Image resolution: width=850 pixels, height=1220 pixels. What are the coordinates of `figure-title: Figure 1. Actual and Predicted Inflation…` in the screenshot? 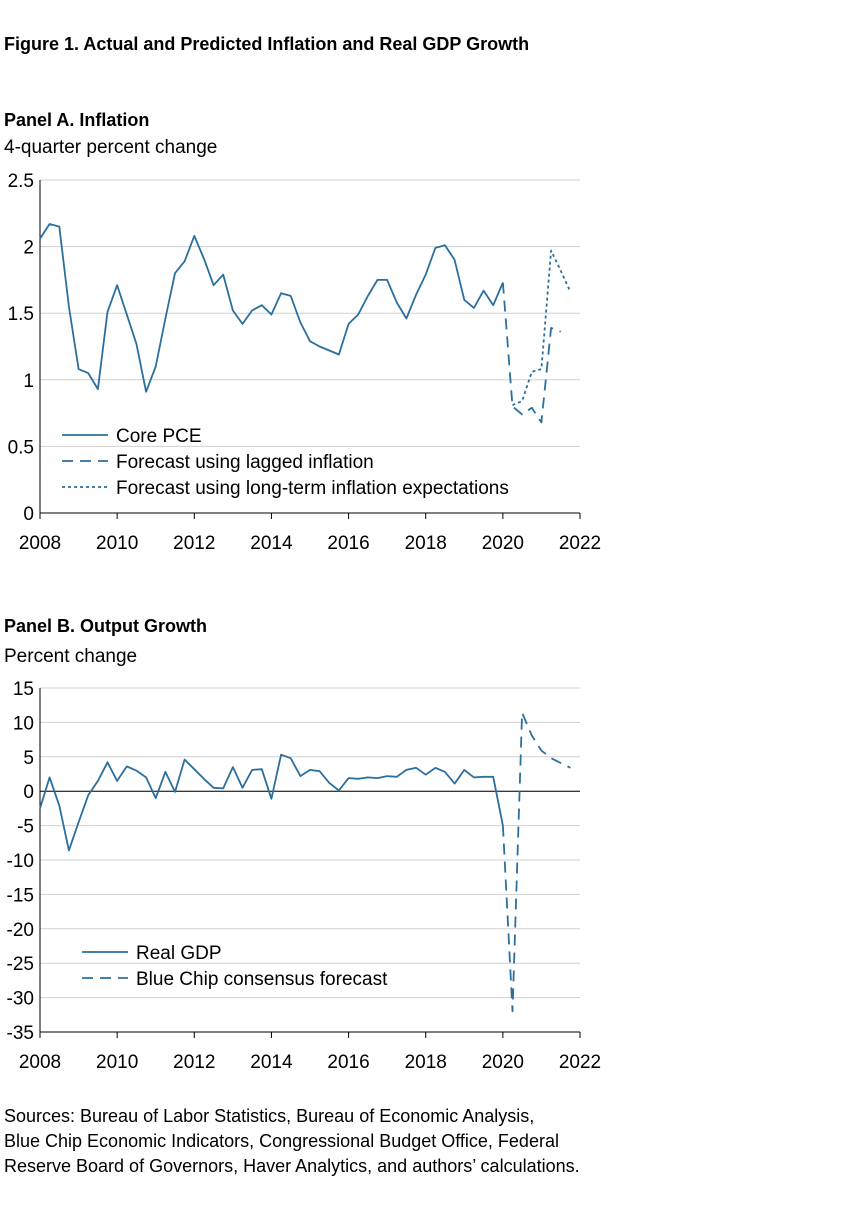 It's located at (267, 44).